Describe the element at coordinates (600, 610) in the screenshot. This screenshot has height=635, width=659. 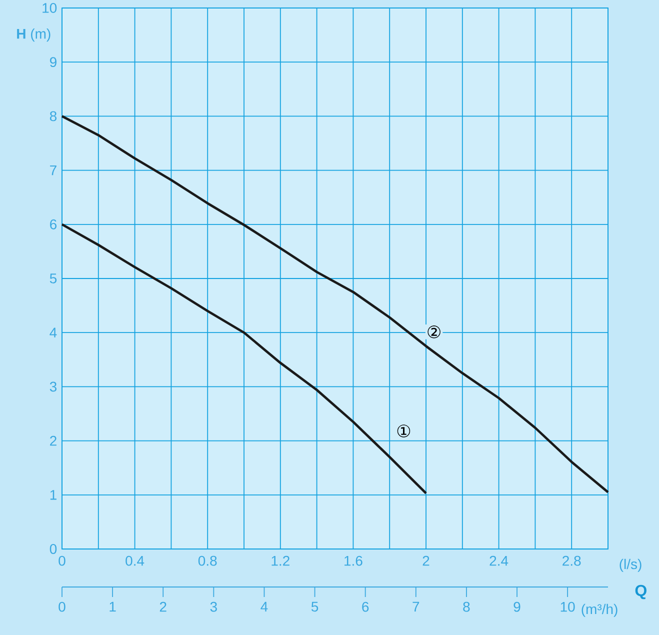
I see `x2-axis-title: (m³/h)` at that location.